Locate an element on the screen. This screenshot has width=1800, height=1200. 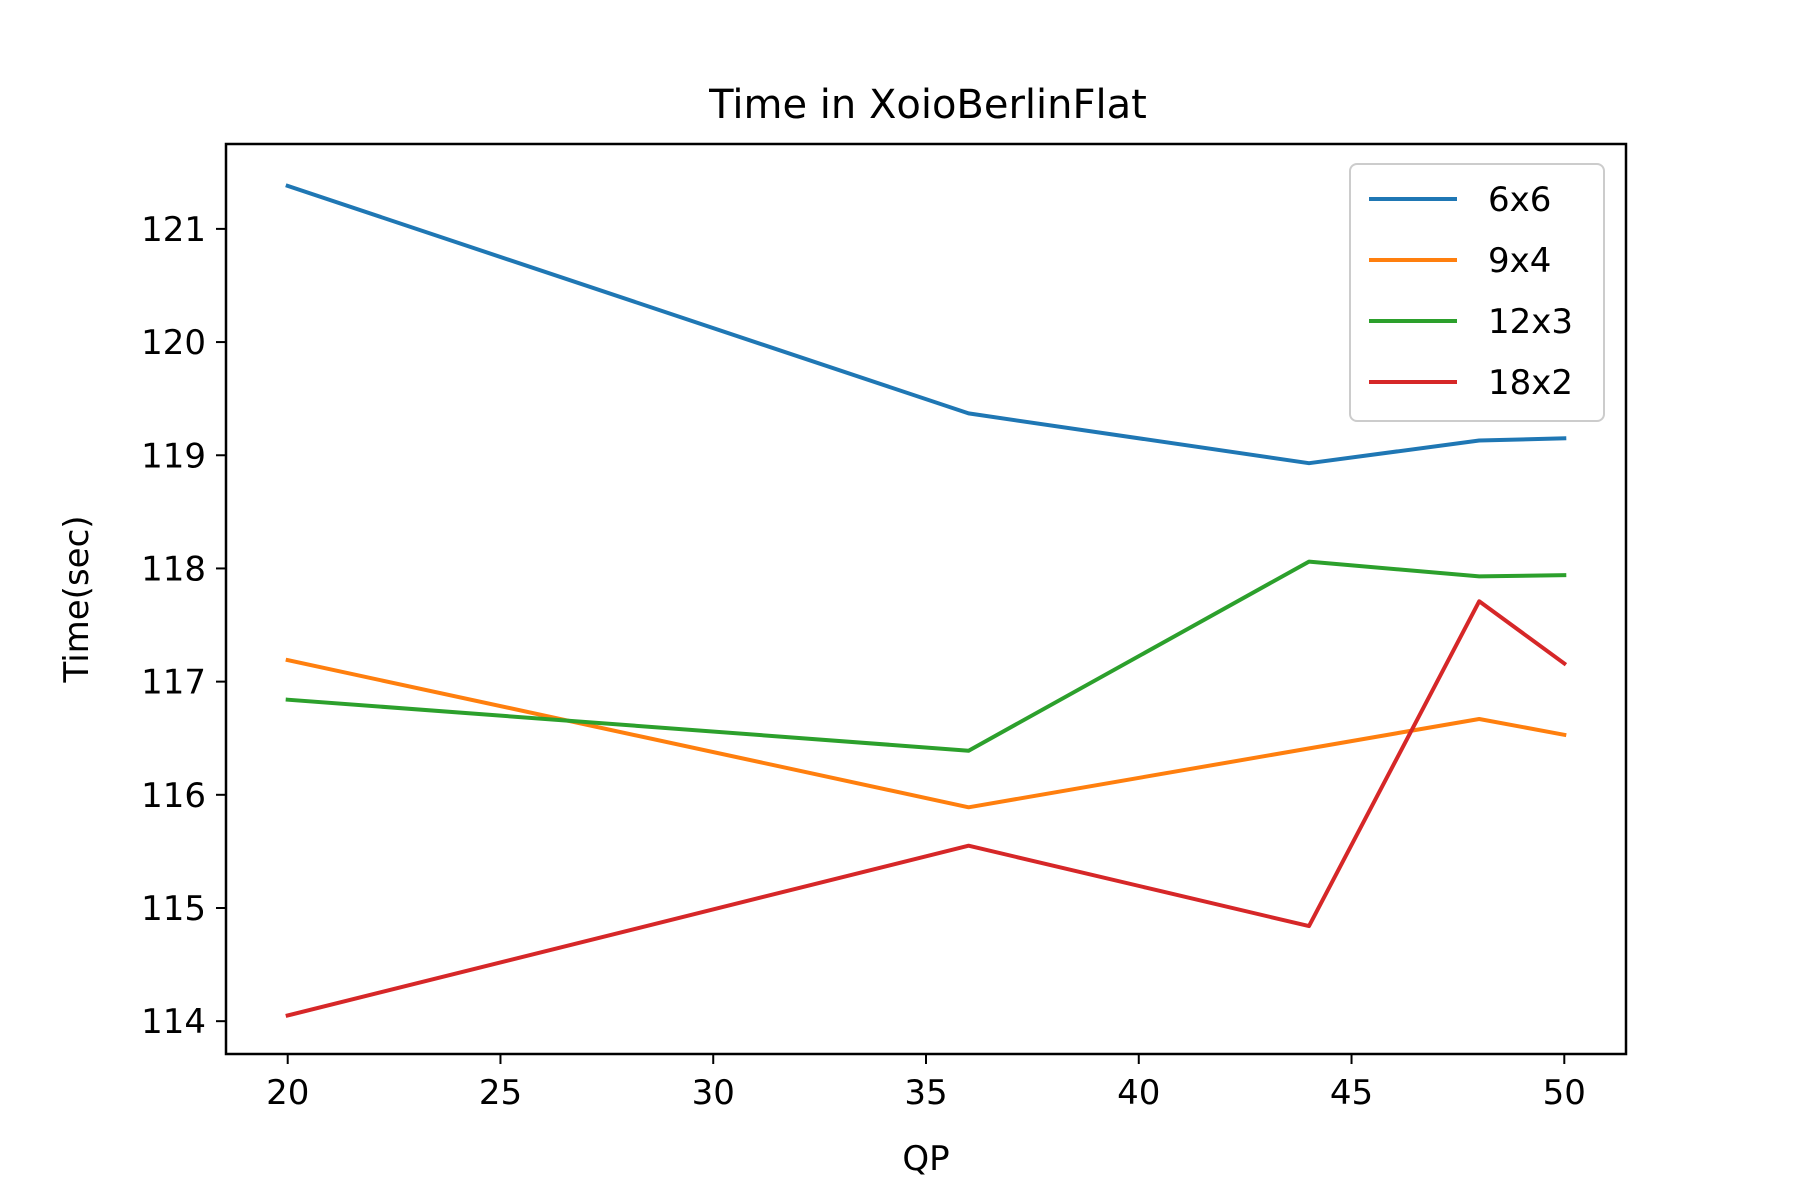
y-axis-label: Time(sec) is located at coordinates (77, 599).